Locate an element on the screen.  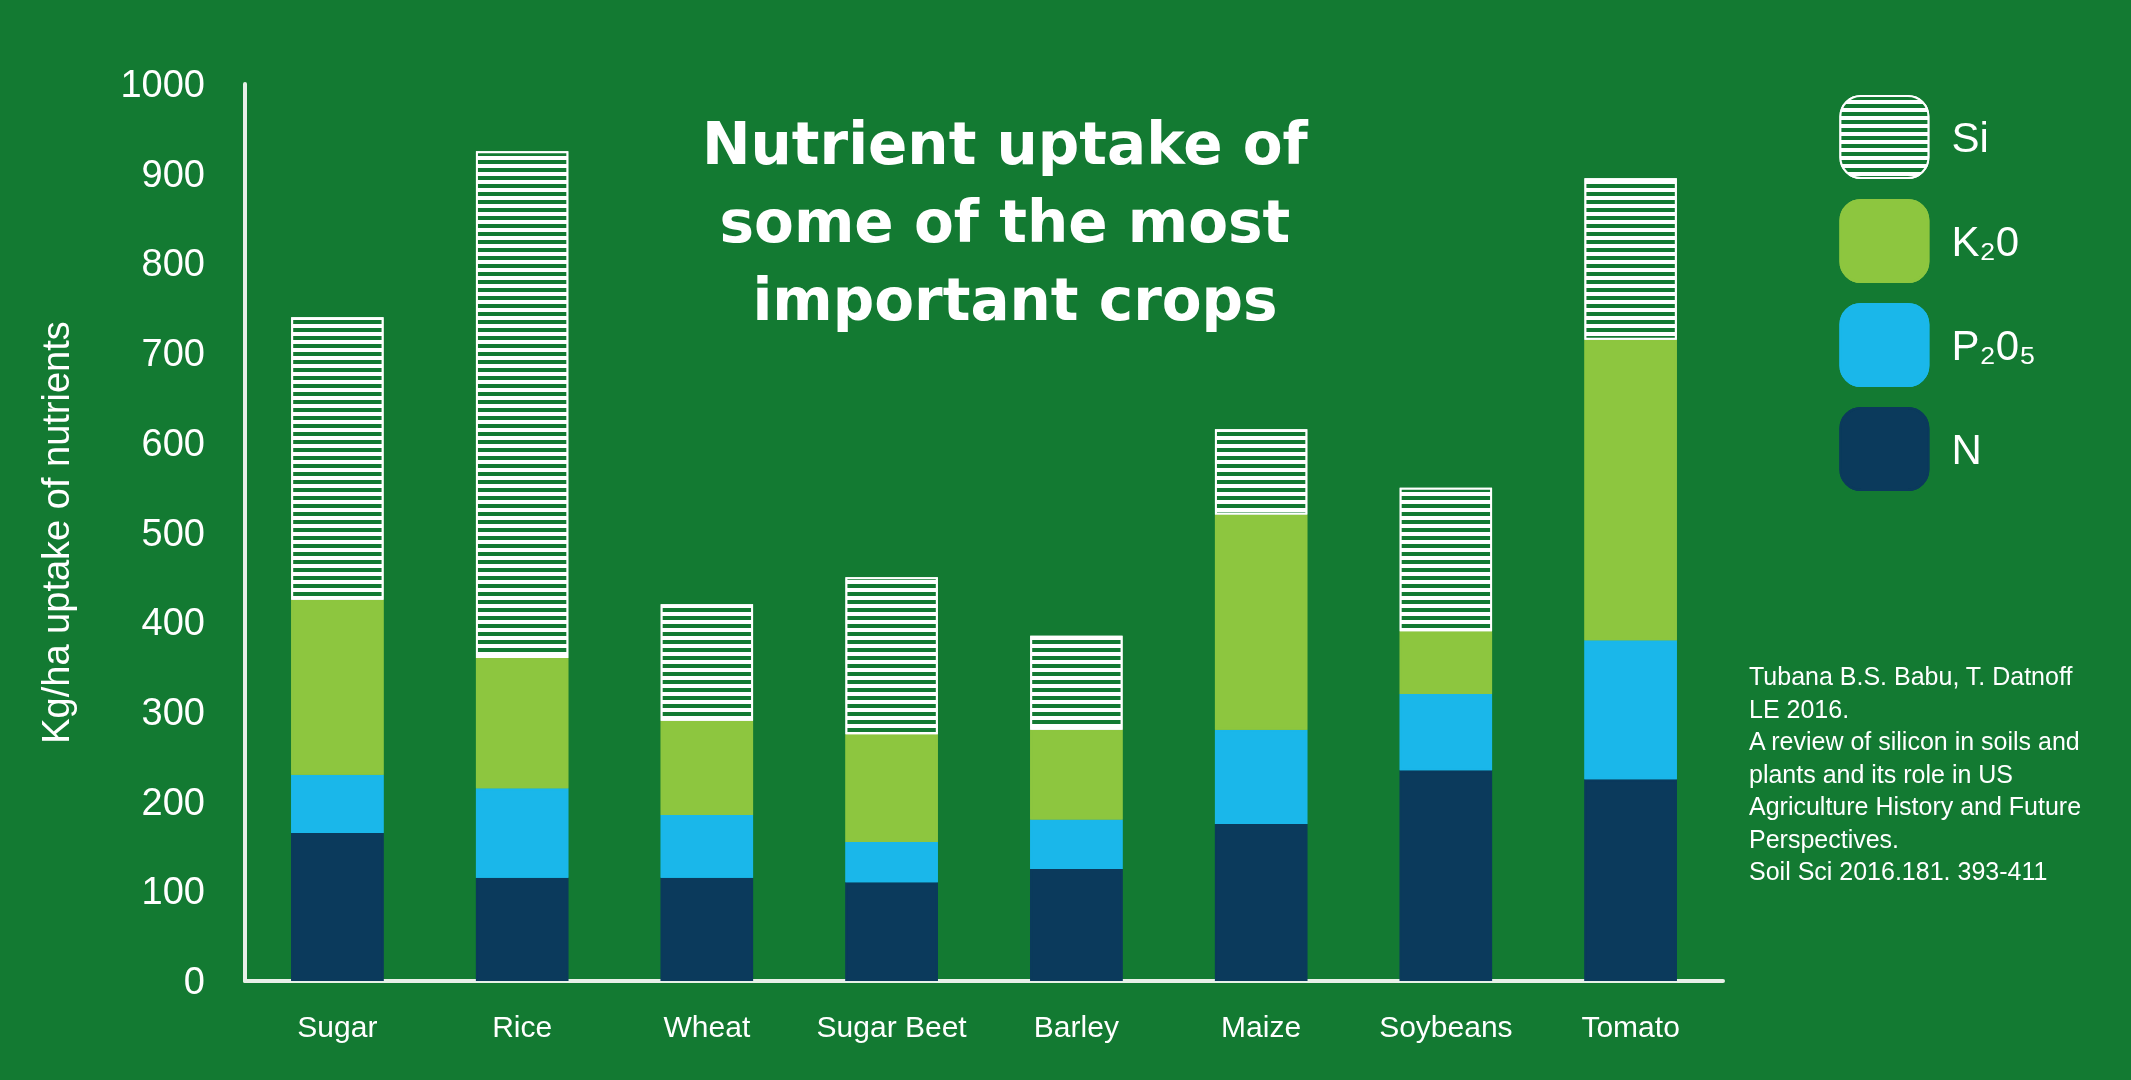
y-tick-label: 200 is located at coordinates (173, 801).